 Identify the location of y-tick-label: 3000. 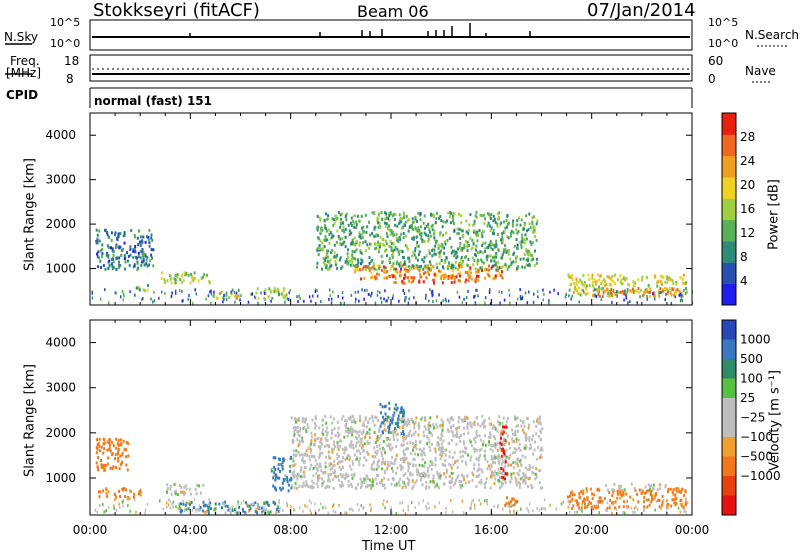
(60, 180).